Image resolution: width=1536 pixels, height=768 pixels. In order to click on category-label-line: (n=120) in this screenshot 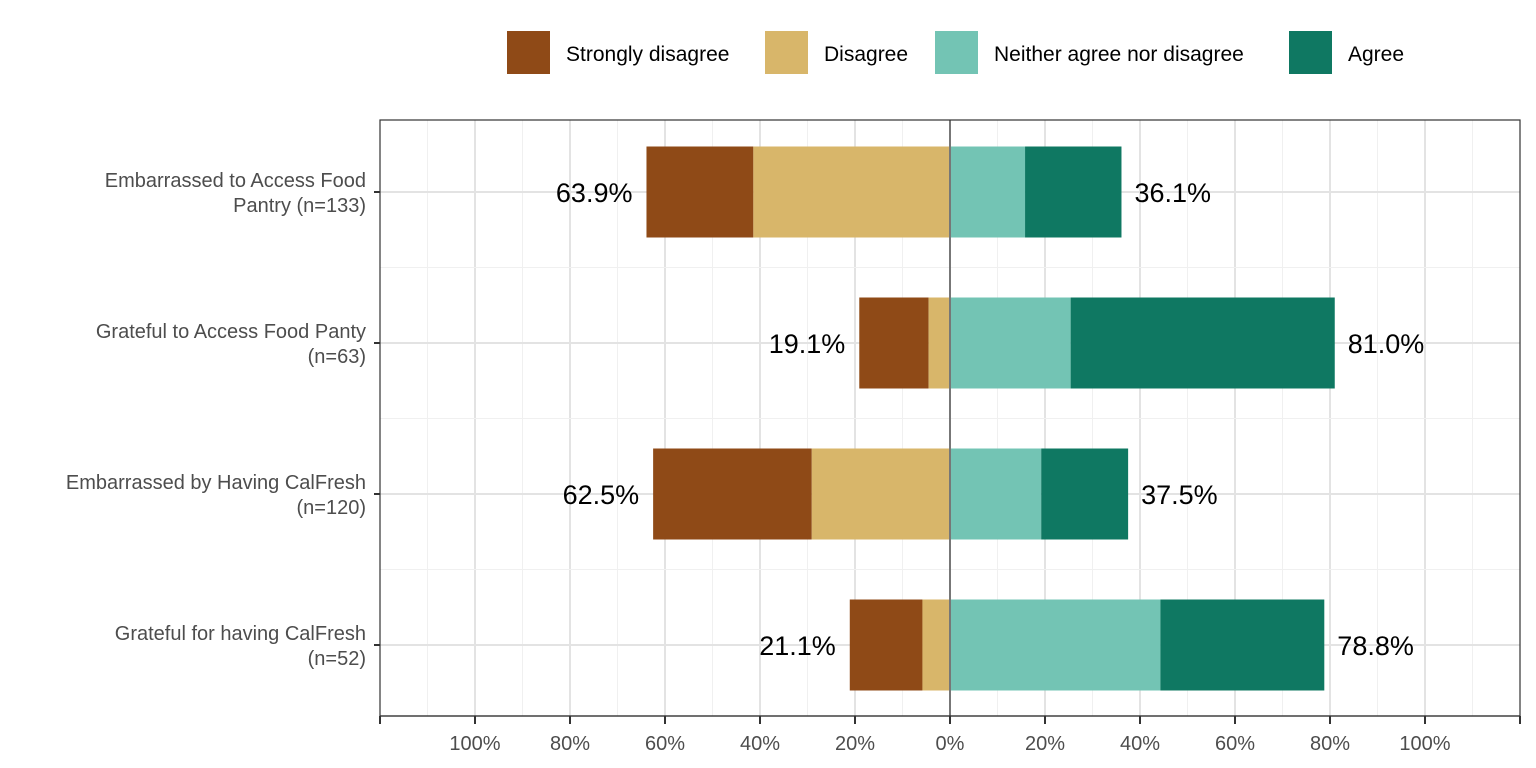, I will do `click(332, 508)`.